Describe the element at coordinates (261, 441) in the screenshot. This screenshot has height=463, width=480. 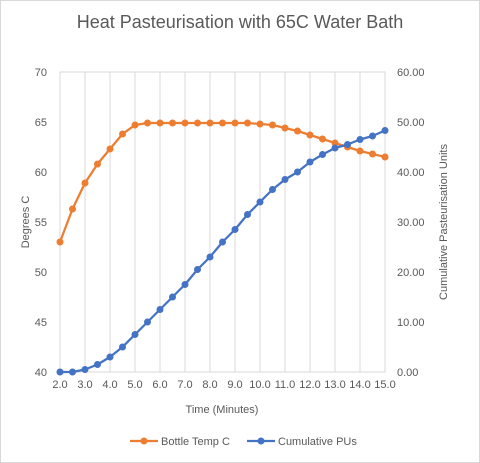
I see `legend-marker-cumulative-pus` at that location.